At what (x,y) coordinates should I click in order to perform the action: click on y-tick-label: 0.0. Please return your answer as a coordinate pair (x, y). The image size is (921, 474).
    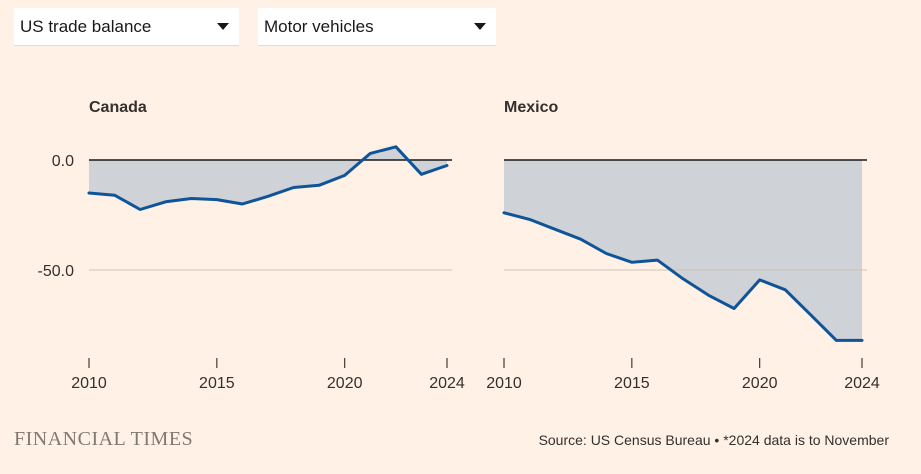
    Looking at the image, I should click on (63, 161).